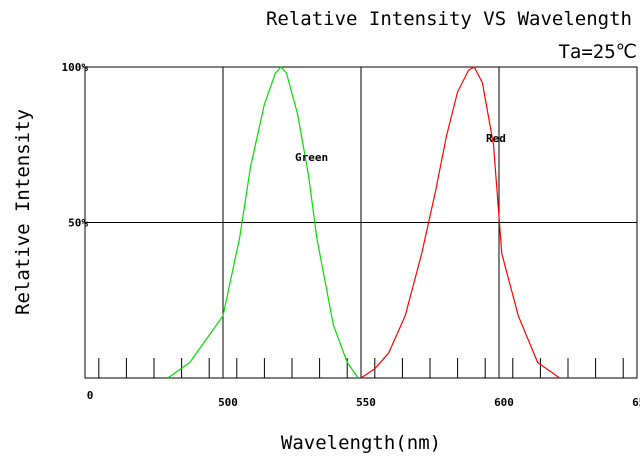 The height and width of the screenshot is (463, 640). Describe the element at coordinates (311, 157) in the screenshot. I see `series-label-green: Green` at that location.